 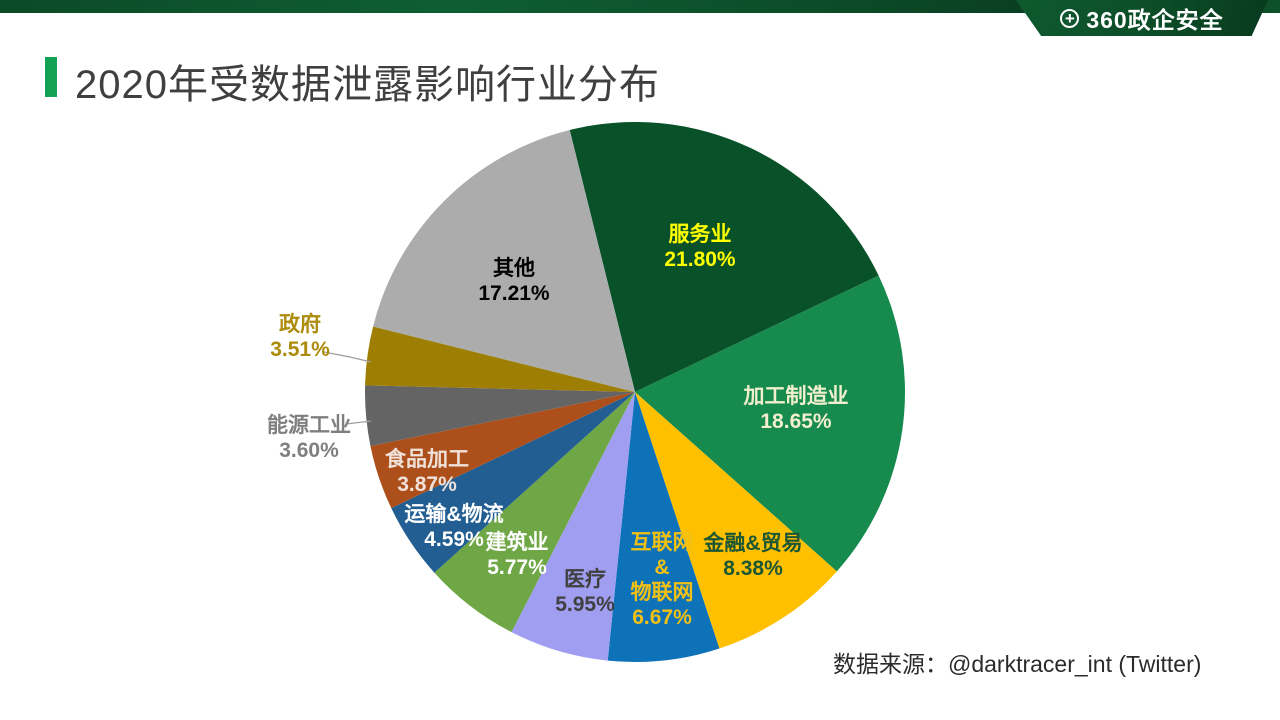 What do you see at coordinates (1155, 20) in the screenshot?
I see `brand-logo-text: 360政企安全` at bounding box center [1155, 20].